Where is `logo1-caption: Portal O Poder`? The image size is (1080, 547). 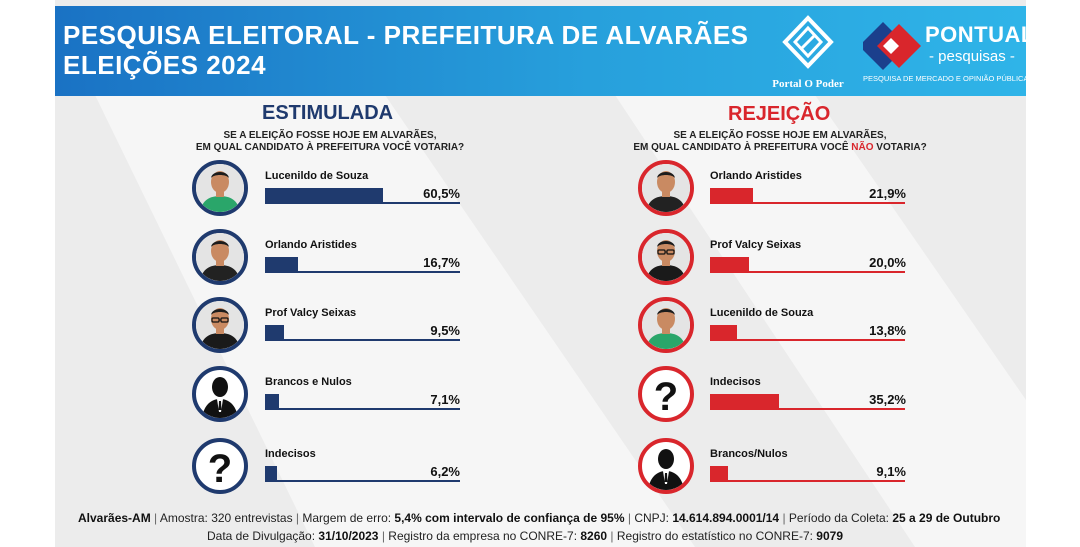 logo1-caption: Portal O Poder is located at coordinates (808, 84).